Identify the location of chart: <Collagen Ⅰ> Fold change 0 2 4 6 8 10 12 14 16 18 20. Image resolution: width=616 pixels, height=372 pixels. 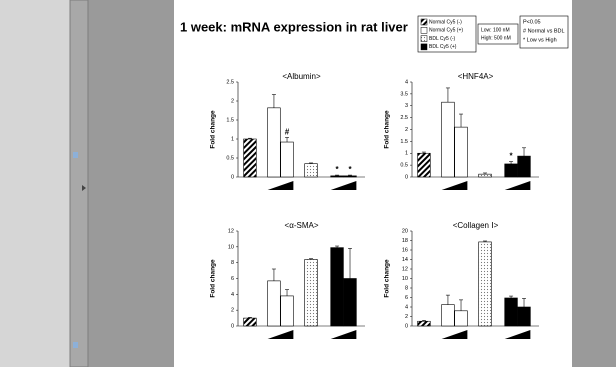
(461, 280).